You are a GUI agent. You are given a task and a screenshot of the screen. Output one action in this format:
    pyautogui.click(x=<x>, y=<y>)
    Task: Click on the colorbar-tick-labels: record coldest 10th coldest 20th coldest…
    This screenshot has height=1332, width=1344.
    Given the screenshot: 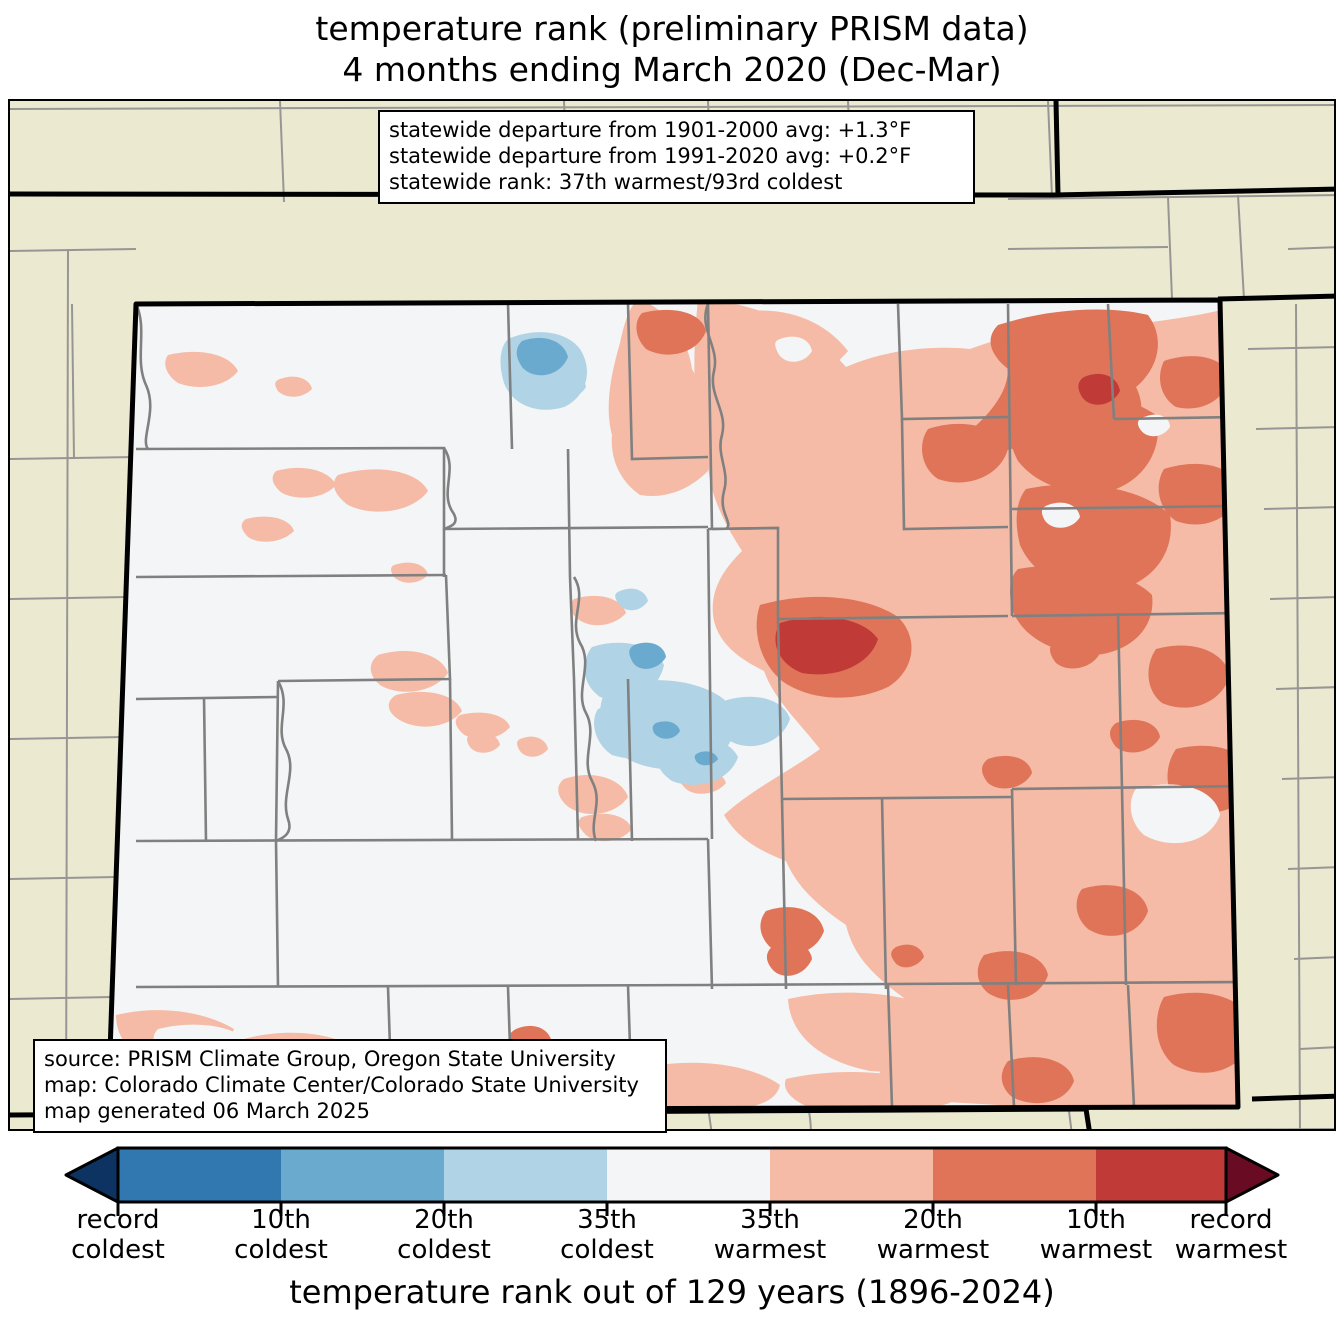 What is the action you would take?
    pyautogui.click(x=672, y=1236)
    